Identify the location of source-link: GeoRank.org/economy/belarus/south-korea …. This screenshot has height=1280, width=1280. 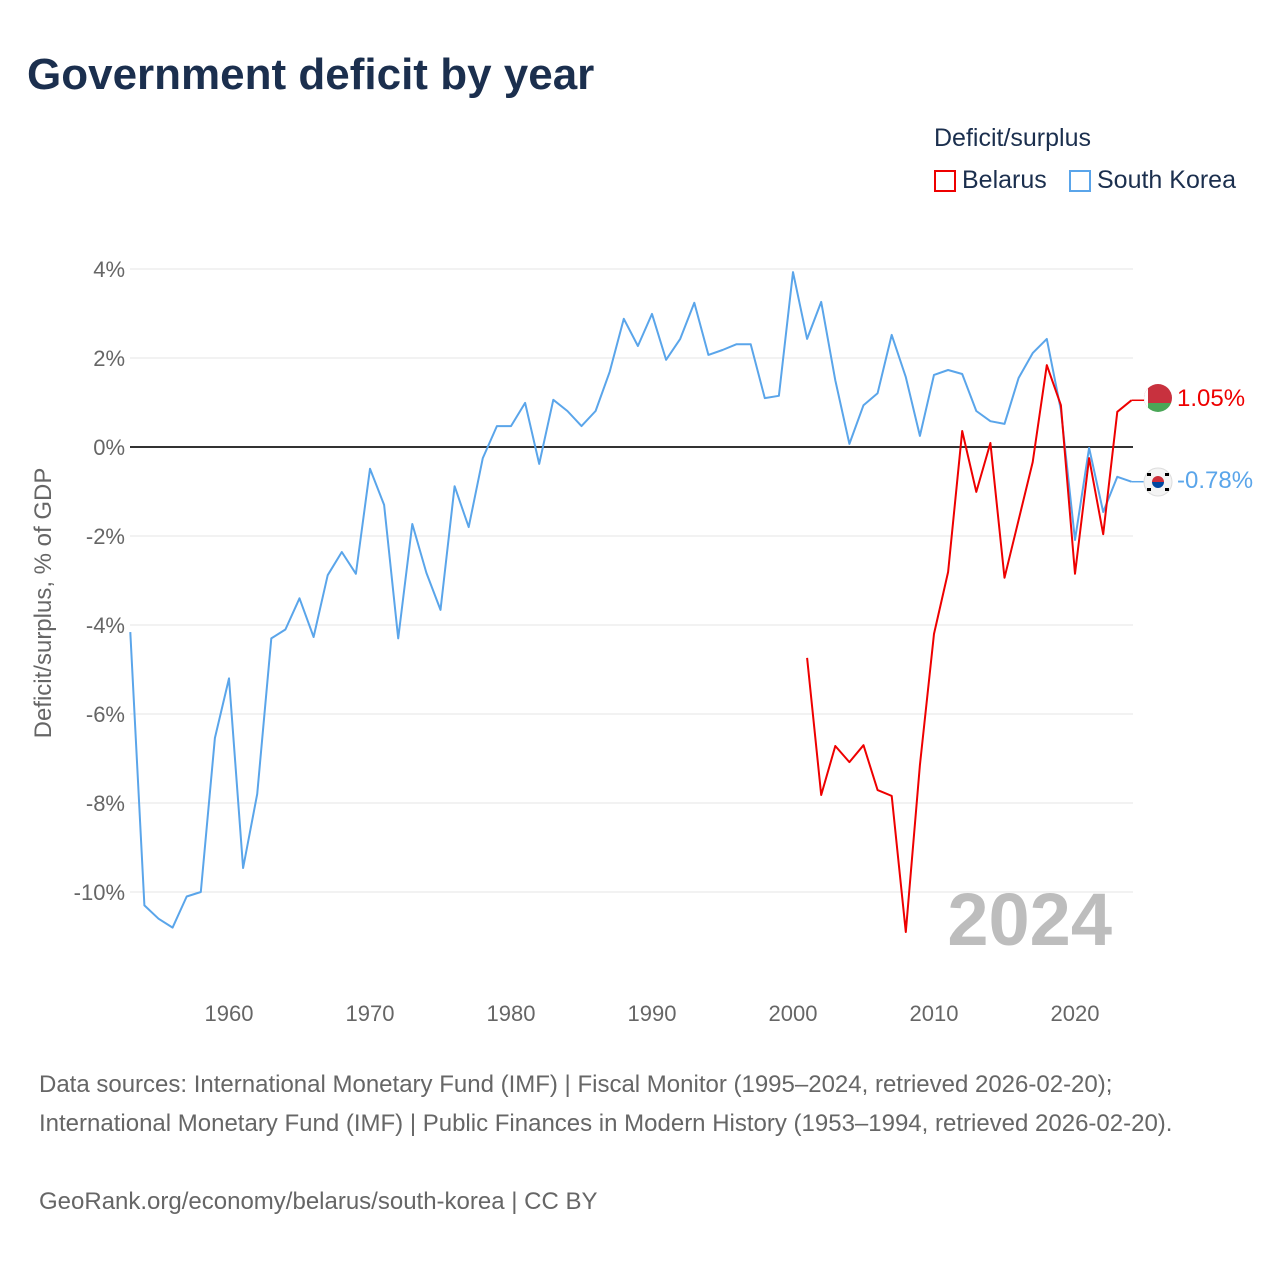
(318, 1201).